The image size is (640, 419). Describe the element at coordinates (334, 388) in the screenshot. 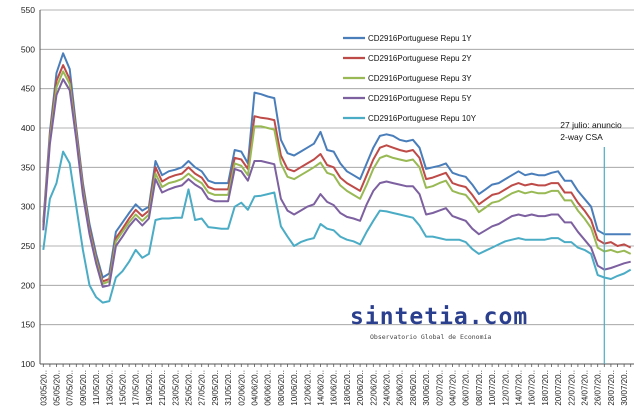

I see `x-tick-label: 16/06/20..` at that location.